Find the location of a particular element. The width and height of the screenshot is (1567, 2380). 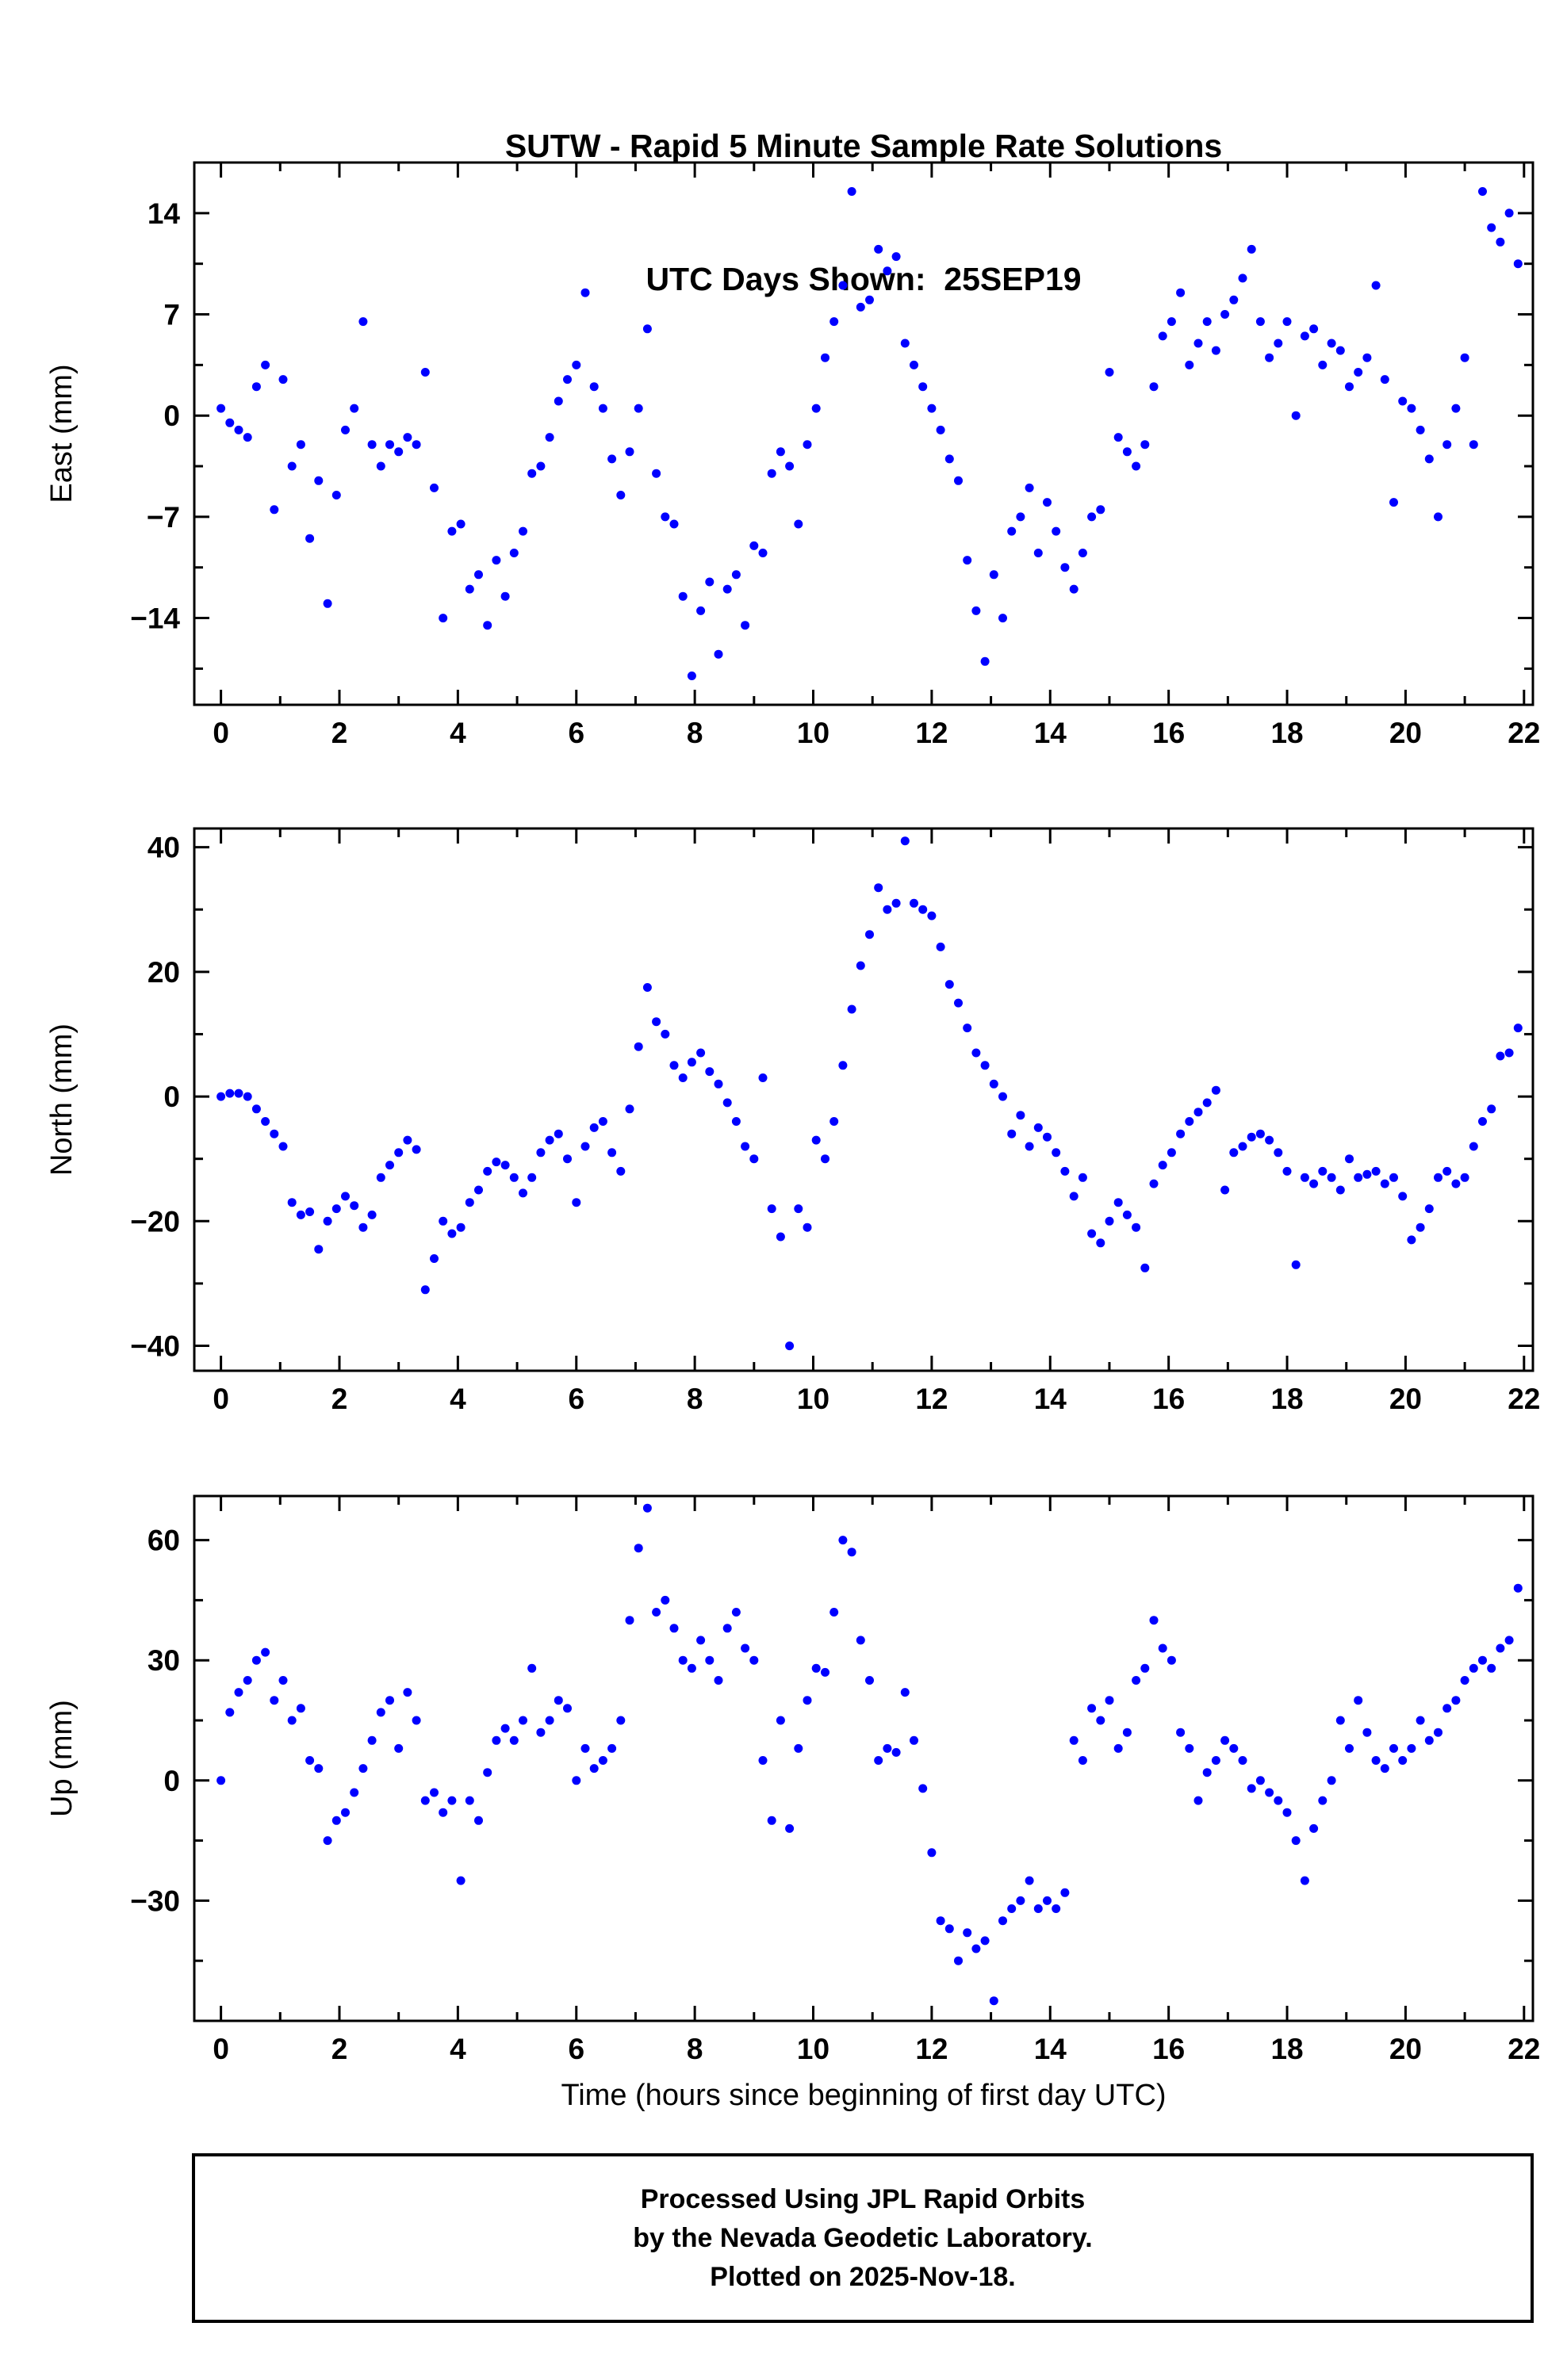

x-tick-label: 2 is located at coordinates (339, 733).